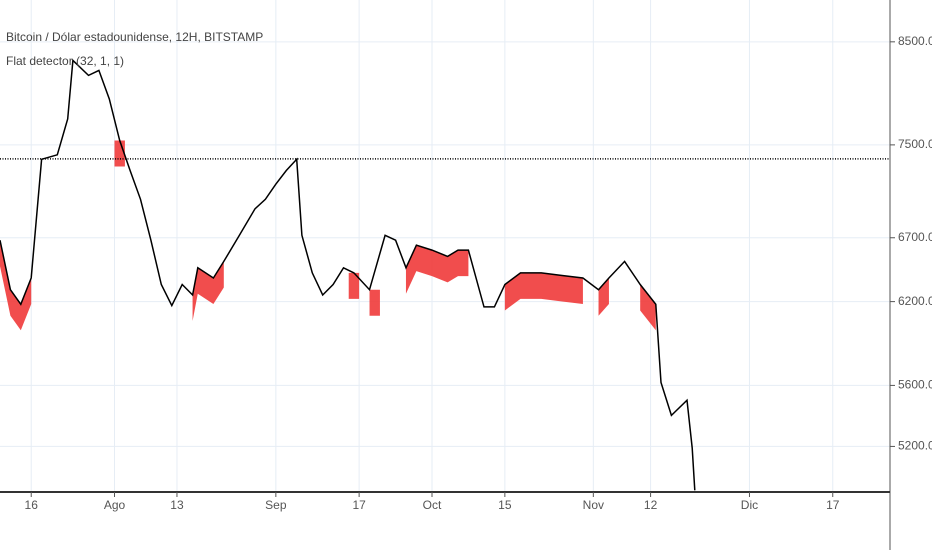 This screenshot has width=932, height=550. I want to click on y-tick-label: 6200.00, so click(915, 301).